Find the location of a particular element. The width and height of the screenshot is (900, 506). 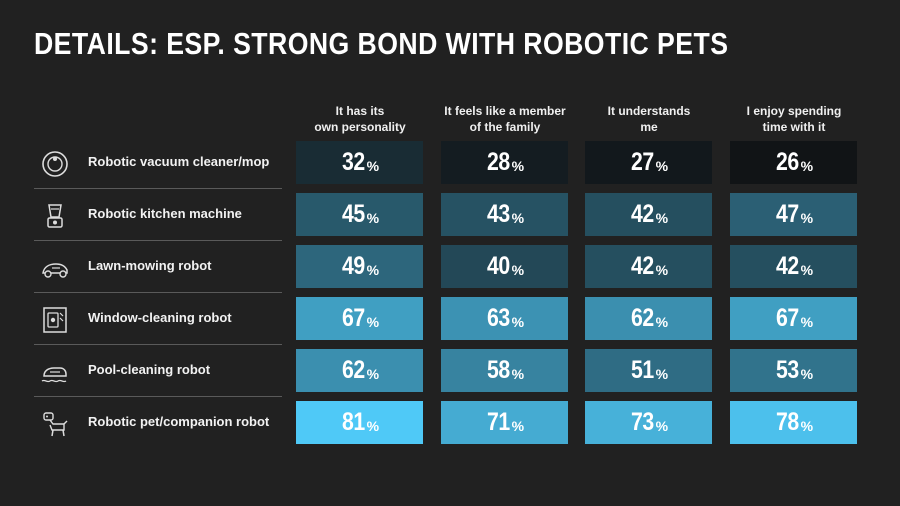

row-label-text: Robotic pet/companion robot is located at coordinates (179, 421).